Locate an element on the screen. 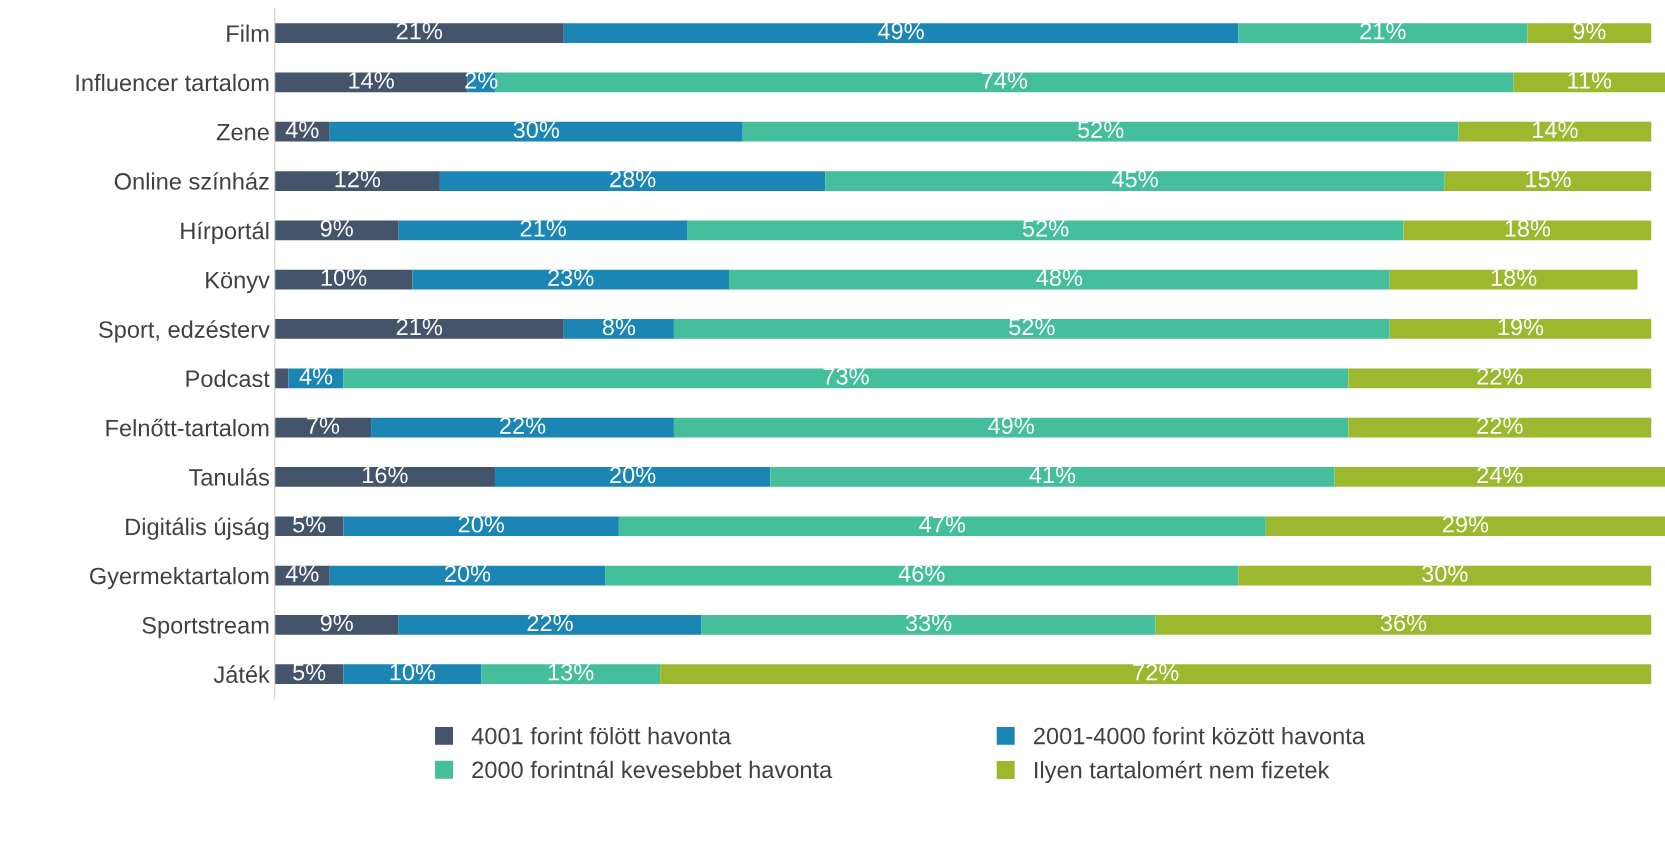 This screenshot has height=842, width=1665. y-tick-label: Digitális újság is located at coordinates (197, 528).